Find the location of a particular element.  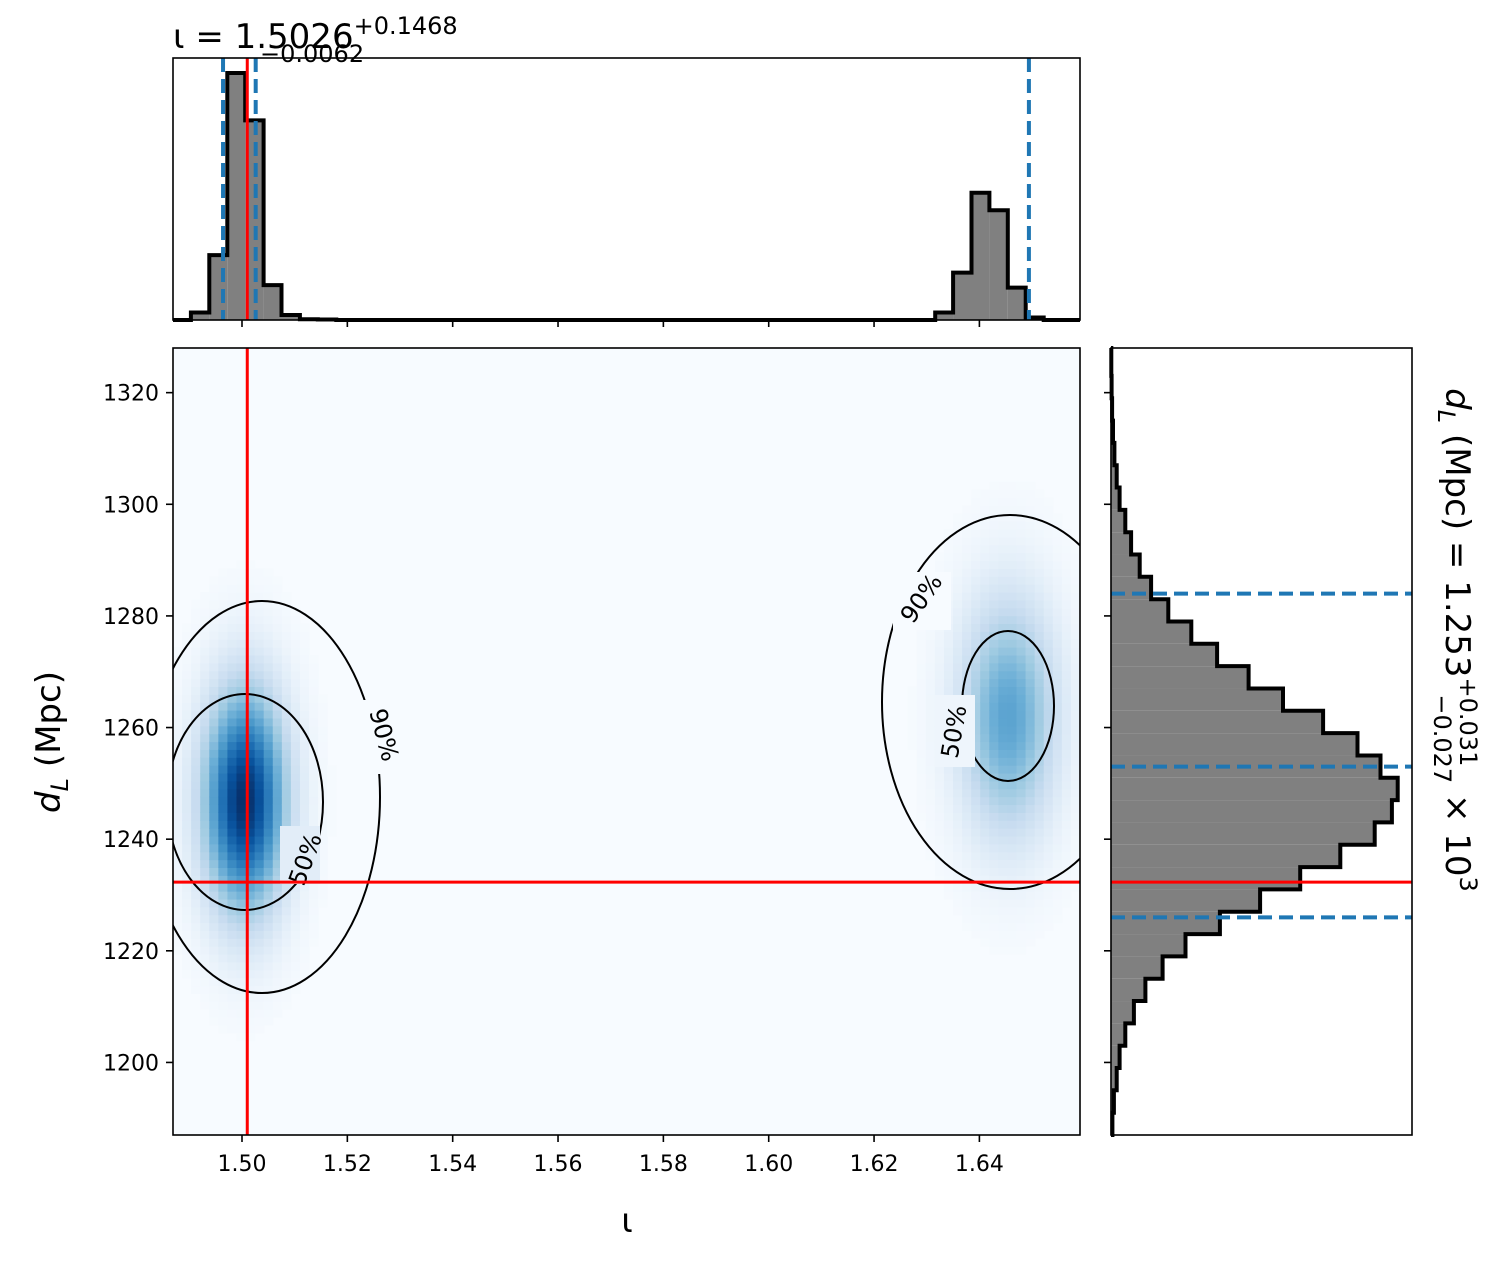

y-tick-label: 1320 is located at coordinates (131, 394).